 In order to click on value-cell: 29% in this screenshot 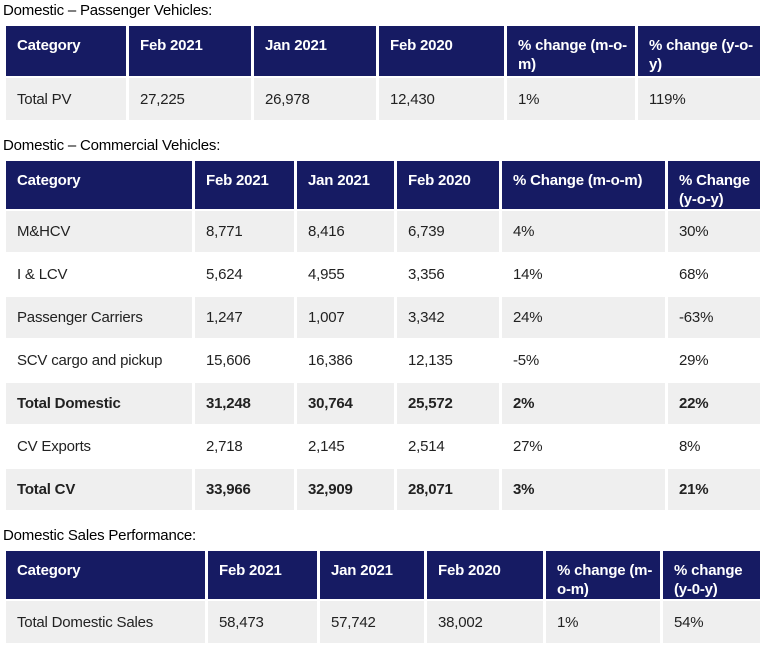, I will do `click(714, 360)`.